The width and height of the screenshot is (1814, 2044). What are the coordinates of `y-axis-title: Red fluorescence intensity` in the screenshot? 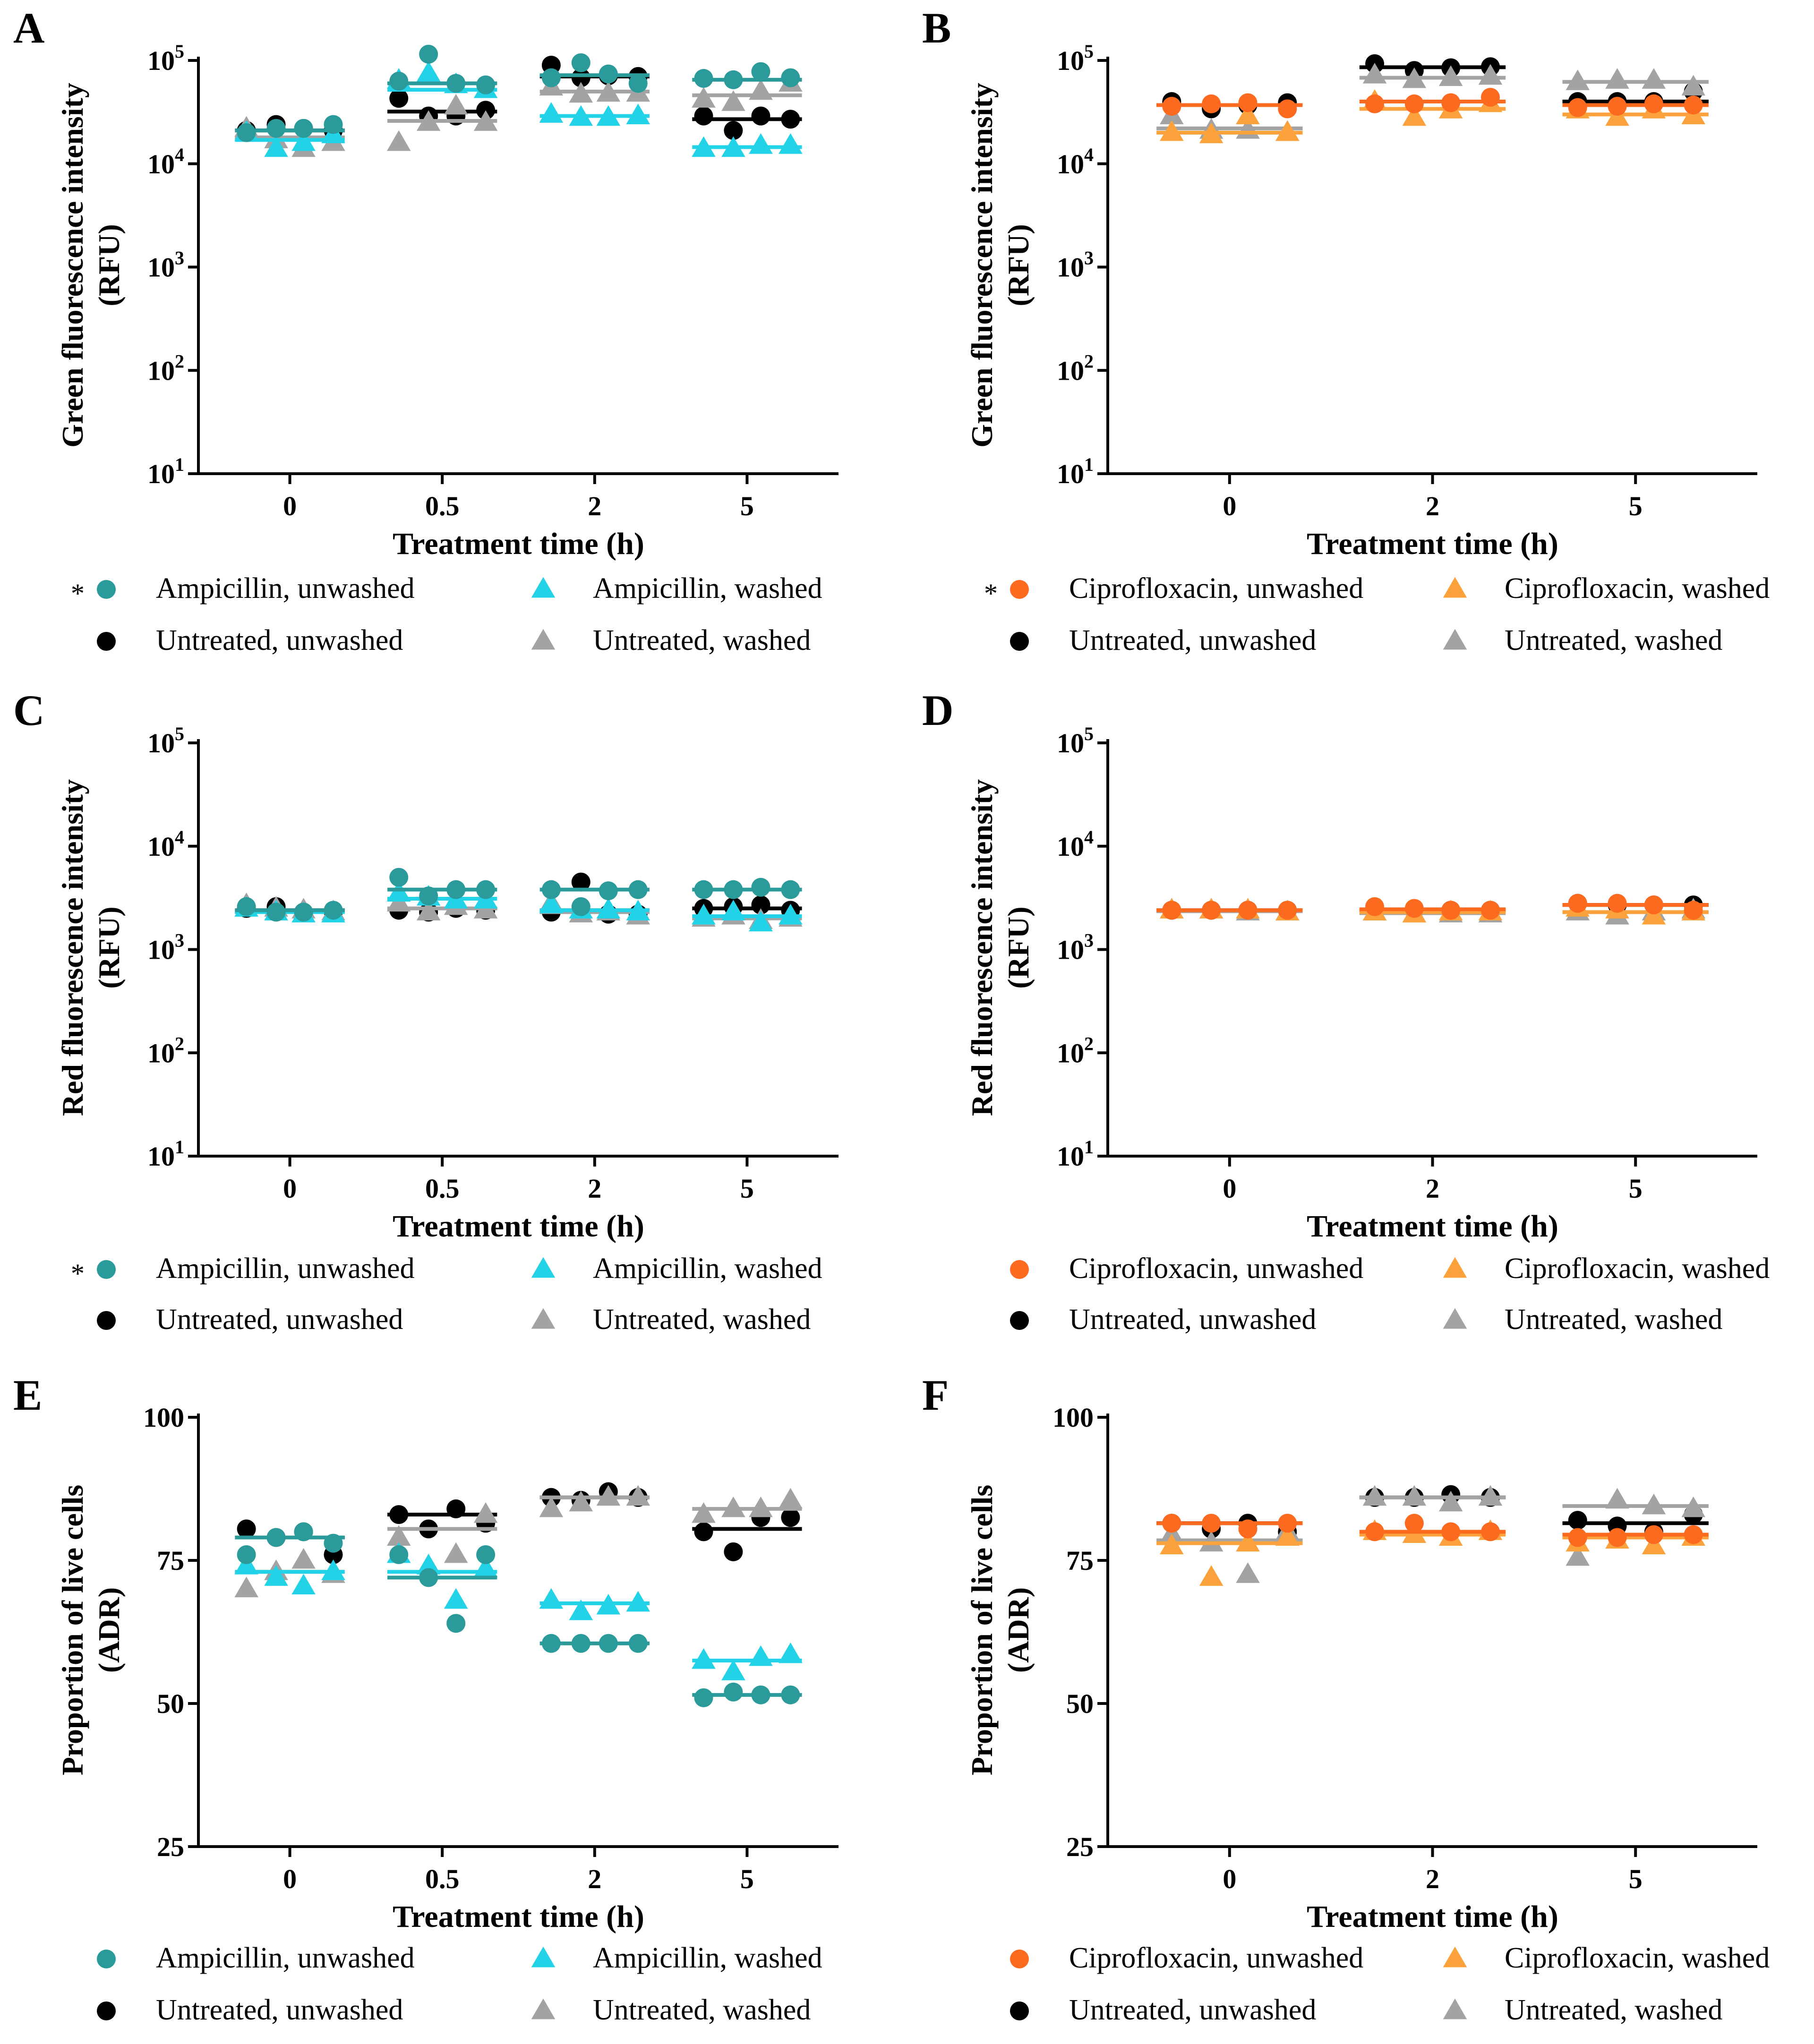 It's located at (982, 947).